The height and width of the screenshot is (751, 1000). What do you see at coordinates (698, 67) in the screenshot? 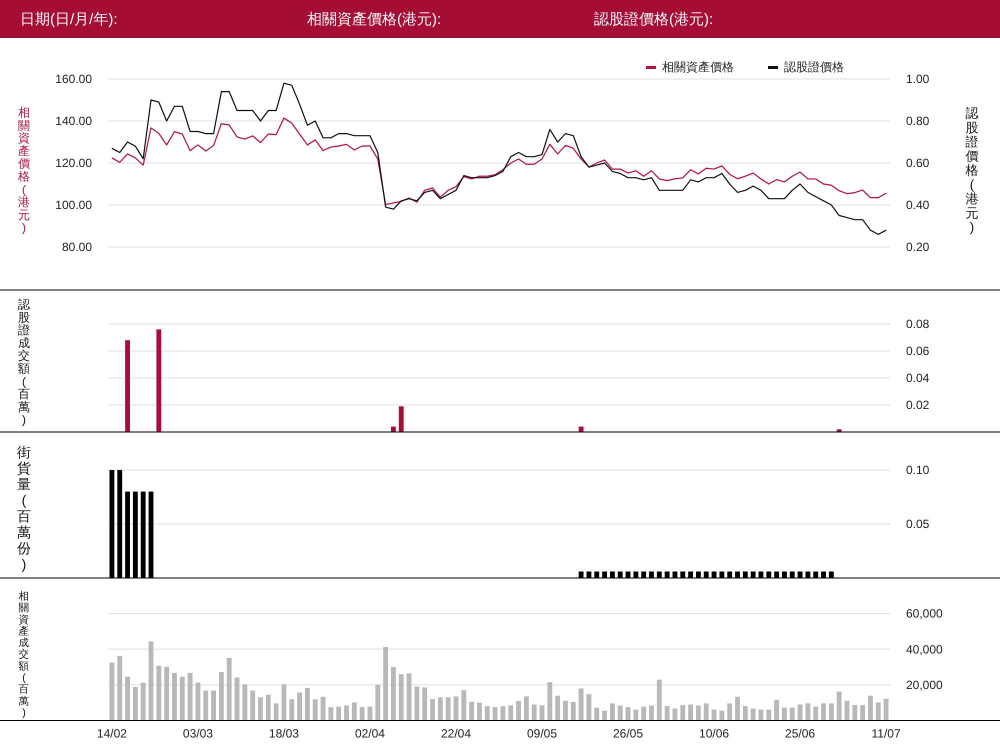
I see `legend-label: 相關資產價格` at bounding box center [698, 67].